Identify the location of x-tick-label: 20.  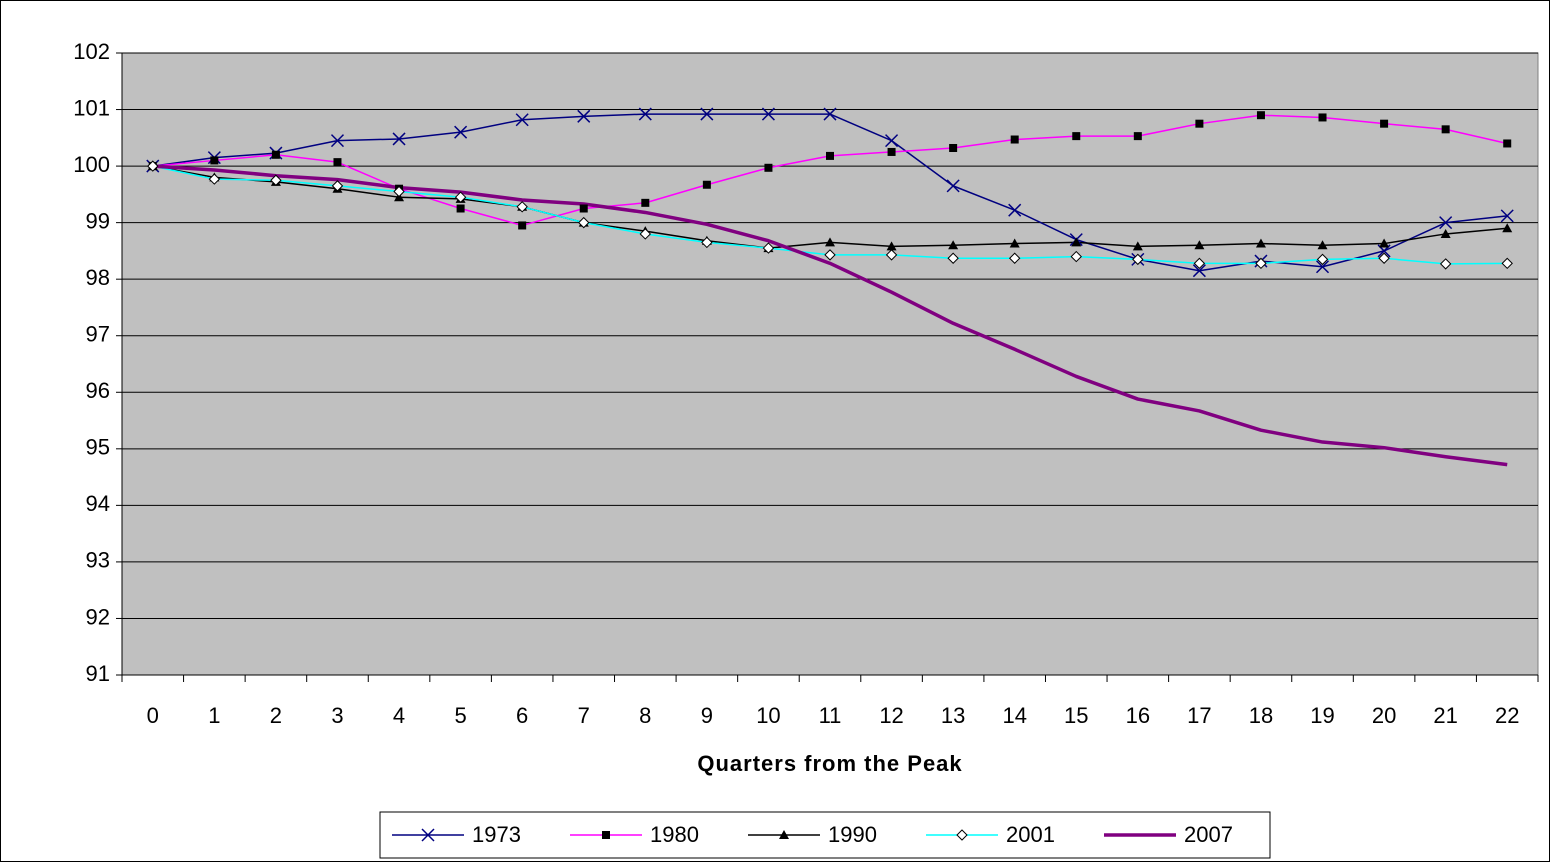
(1384, 715).